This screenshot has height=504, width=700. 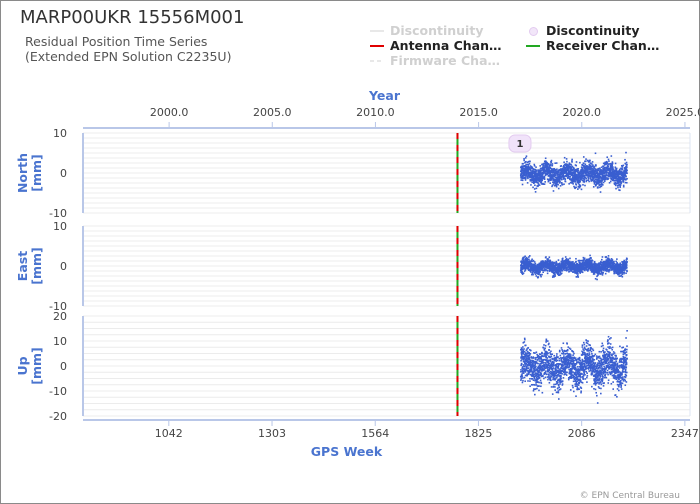 I want to click on top-axis-tick-label: 2010.0, so click(x=375, y=112).